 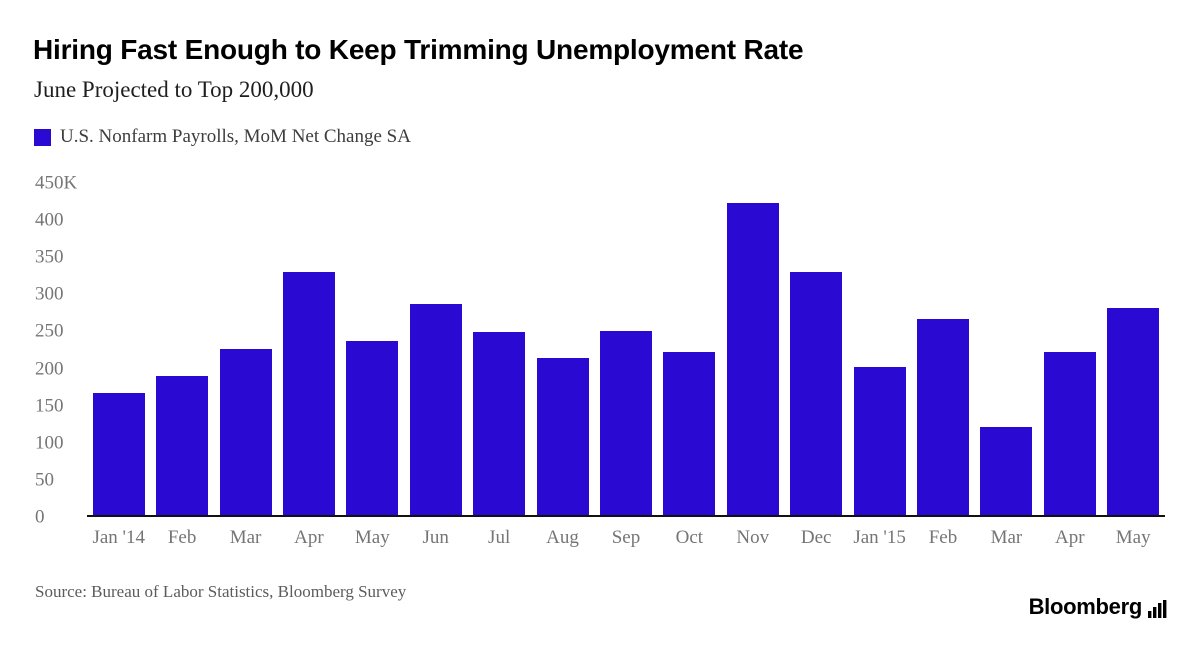 What do you see at coordinates (42, 137) in the screenshot?
I see `legend-swatch` at bounding box center [42, 137].